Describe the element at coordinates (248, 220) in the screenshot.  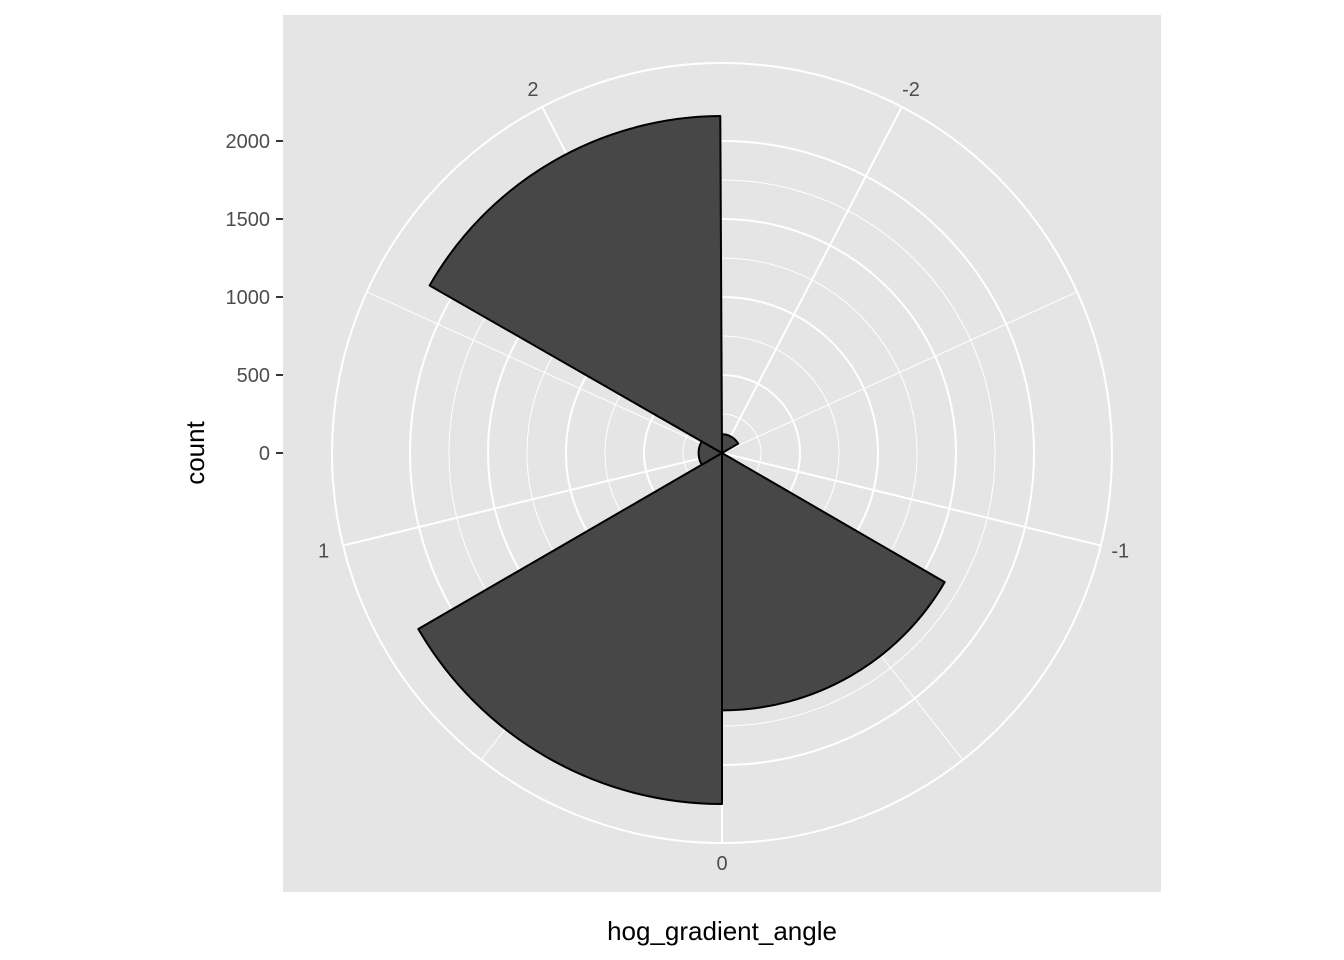
I see `r-tick-label: 1500` at that location.